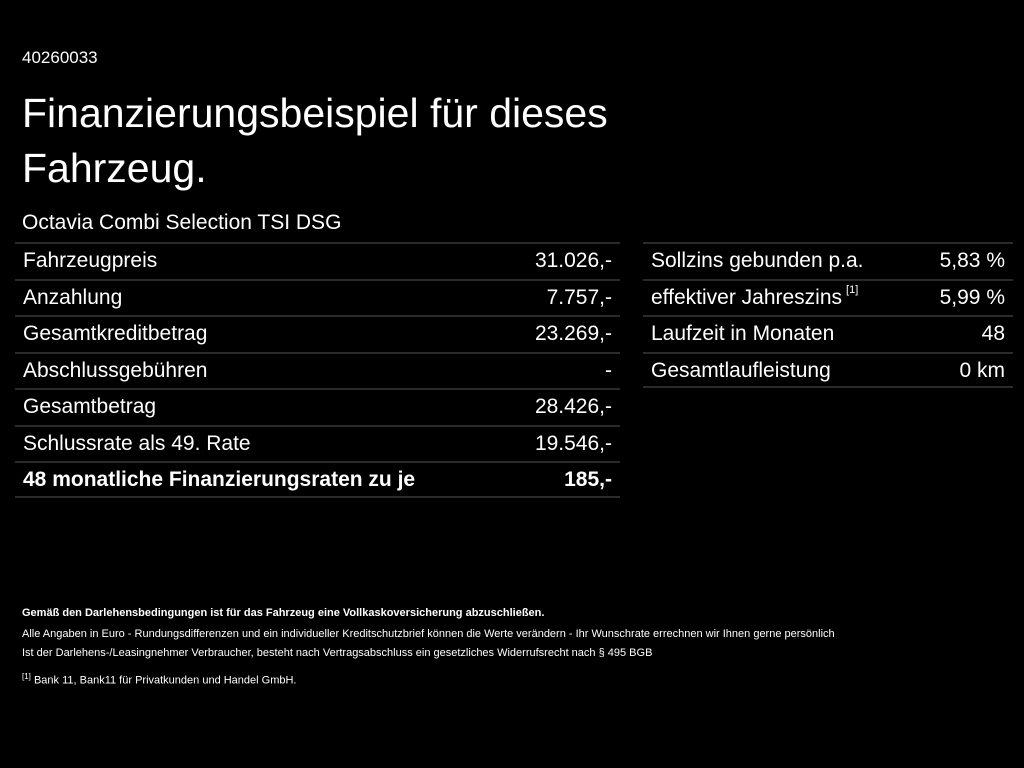 The width and height of the screenshot is (1024, 768). What do you see at coordinates (972, 297) in the screenshot?
I see `row-value: 5,99 %` at bounding box center [972, 297].